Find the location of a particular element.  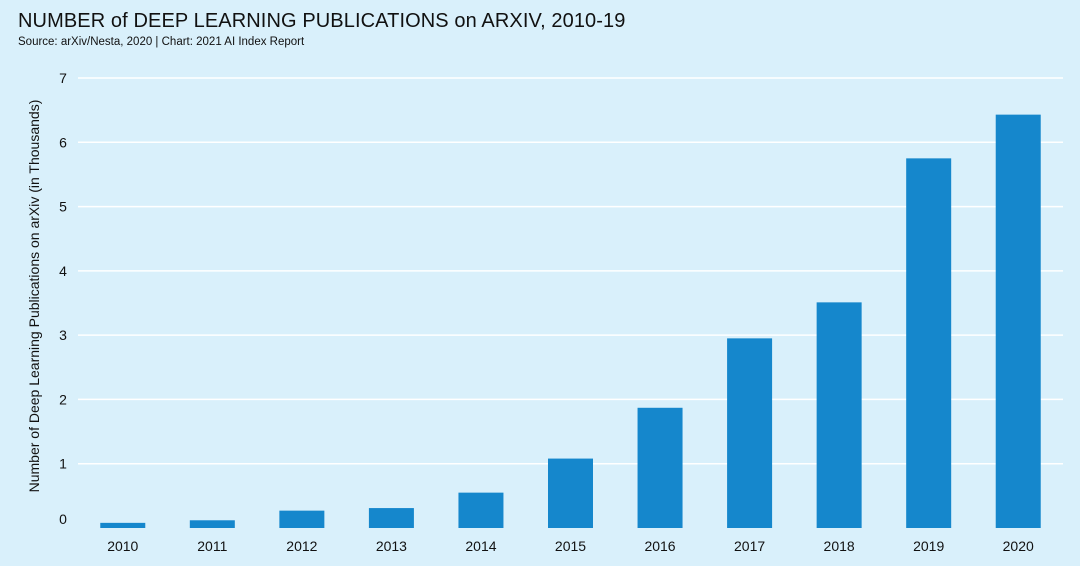

y-tick-label: 7 is located at coordinates (63, 78).